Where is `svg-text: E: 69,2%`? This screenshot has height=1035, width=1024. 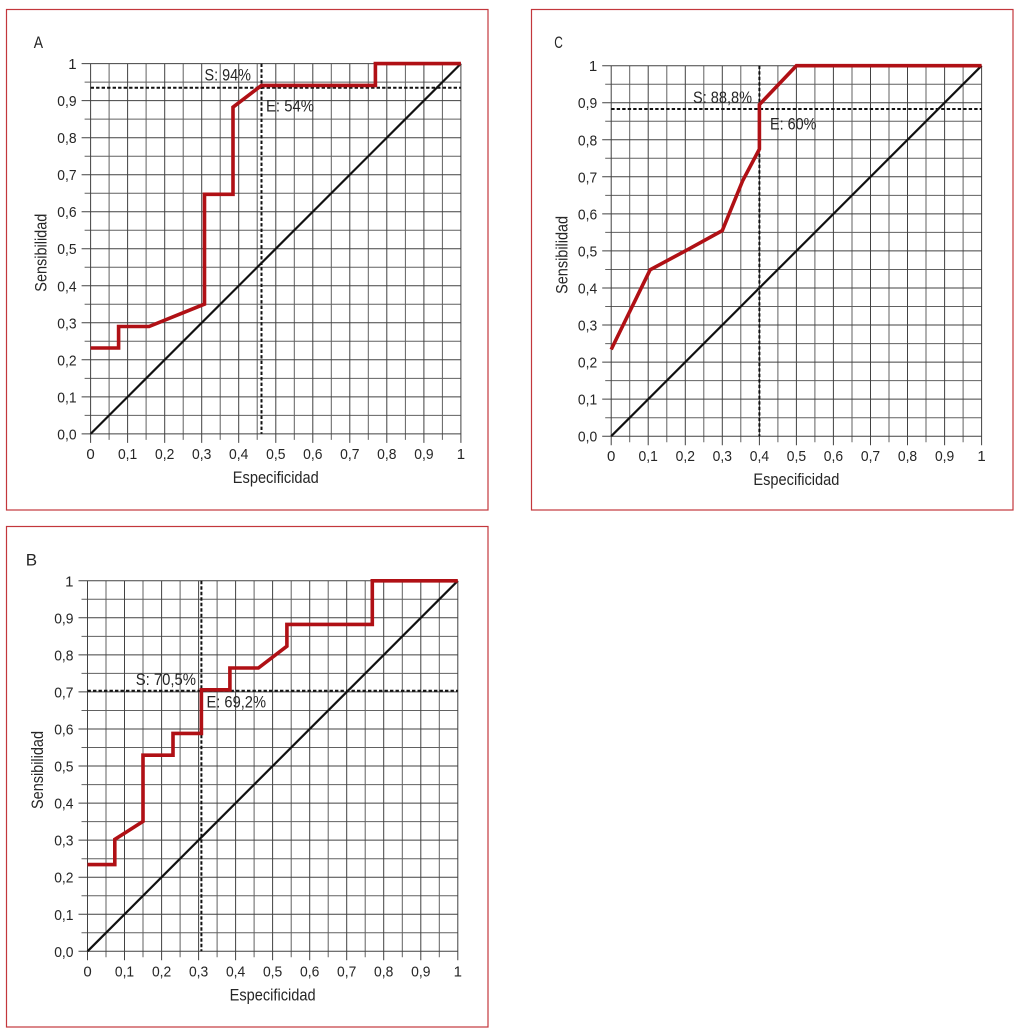
svg-text: E: 69,2% is located at coordinates (237, 703).